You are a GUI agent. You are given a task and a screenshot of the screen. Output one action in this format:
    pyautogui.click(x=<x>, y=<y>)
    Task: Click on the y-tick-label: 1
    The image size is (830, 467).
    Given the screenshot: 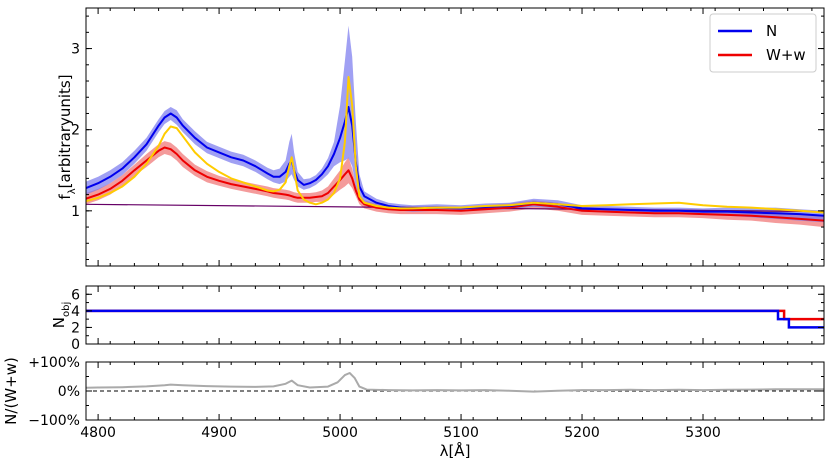 What is the action you would take?
    pyautogui.click(x=75, y=212)
    